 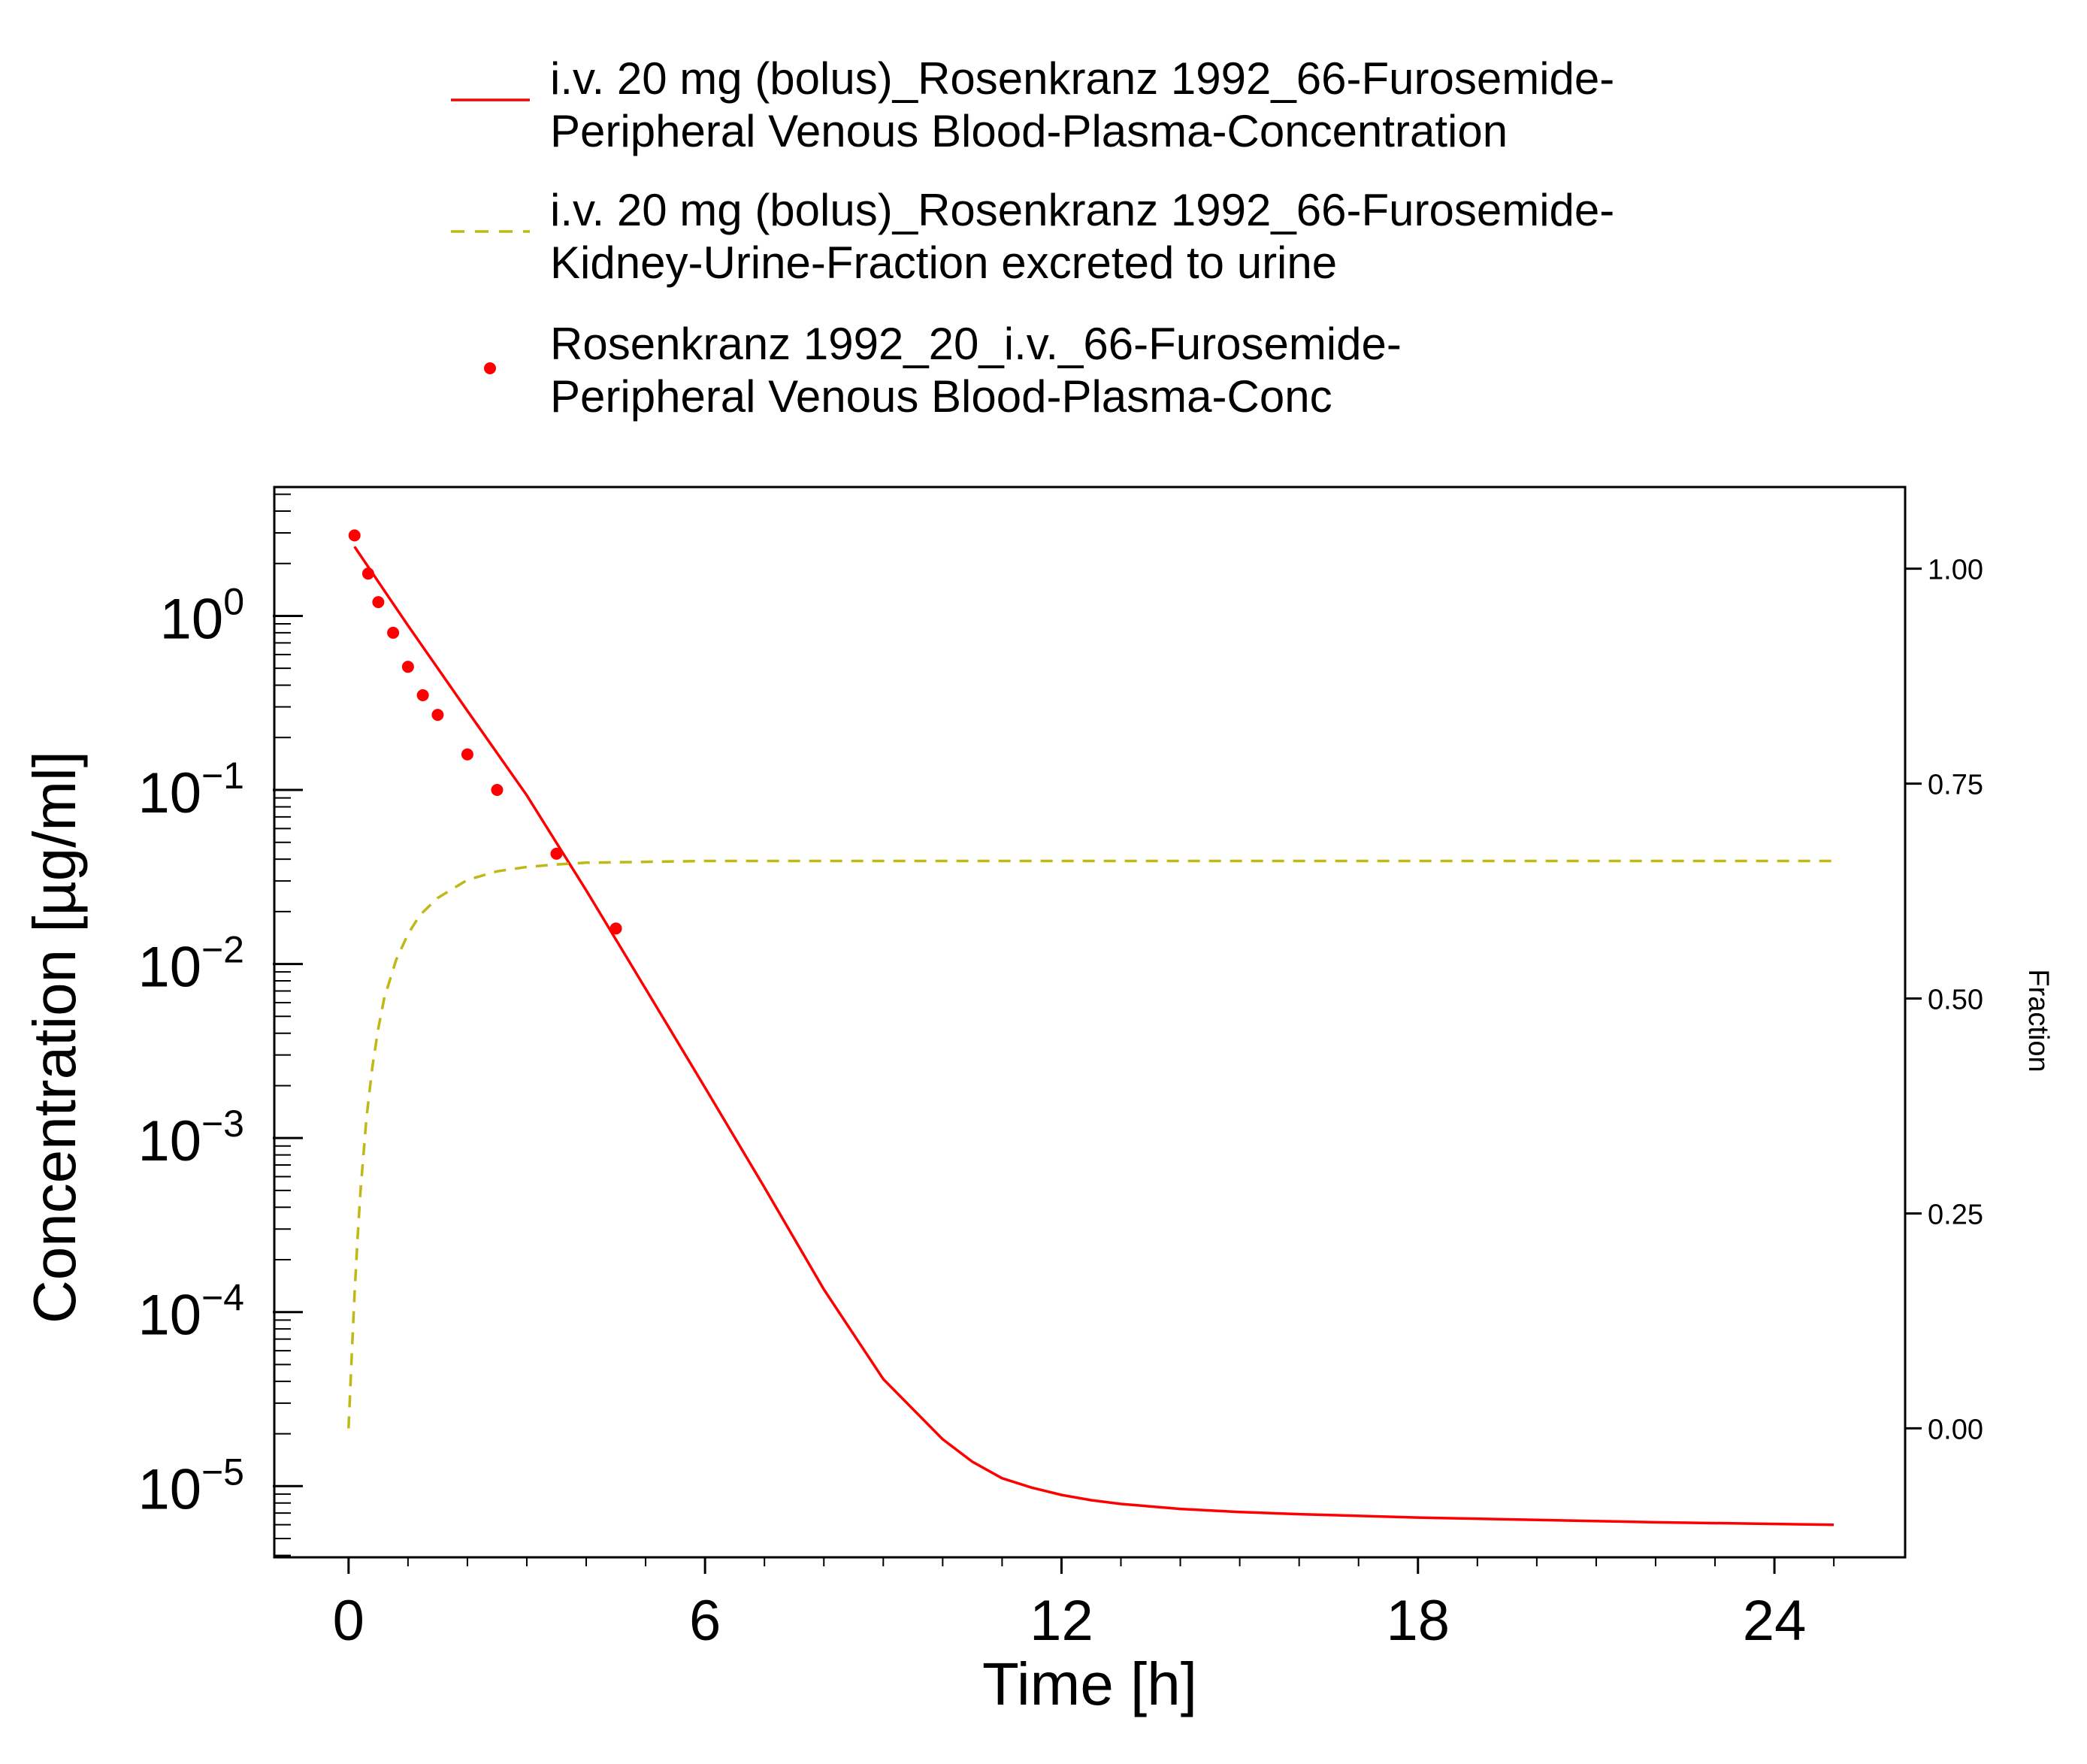 I want to click on x-axis-label: Time [h], so click(x=1089, y=1684).